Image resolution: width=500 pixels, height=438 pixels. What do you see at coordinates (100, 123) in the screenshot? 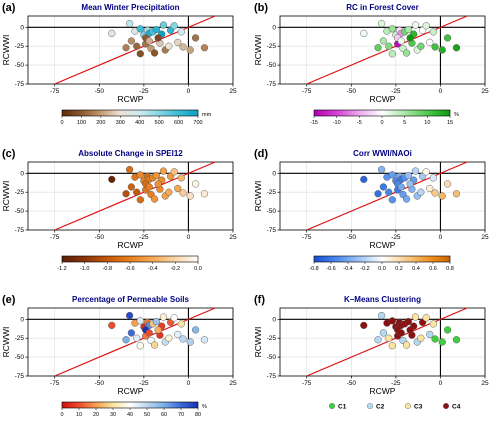
I see `colorbar-tick-label: 200` at bounding box center [100, 123].